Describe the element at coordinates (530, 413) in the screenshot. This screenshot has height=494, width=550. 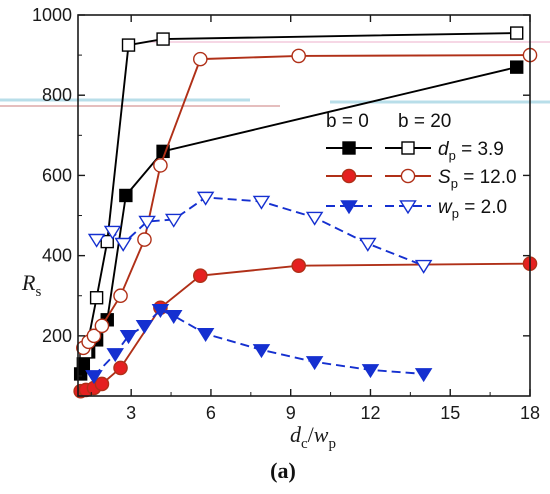
I see `x-tick-label: 18` at that location.